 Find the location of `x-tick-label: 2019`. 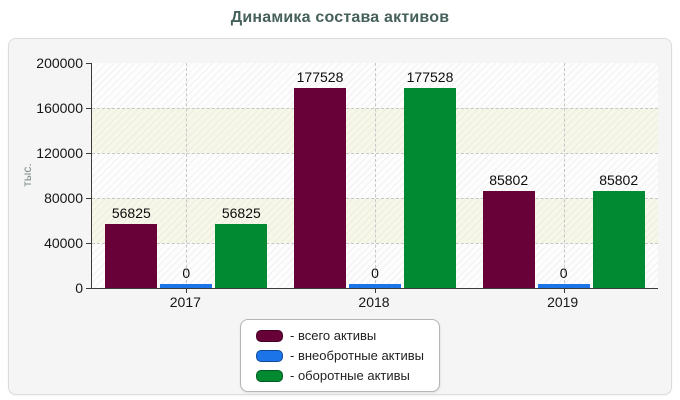

x-tick-label: 2019 is located at coordinates (563, 302).